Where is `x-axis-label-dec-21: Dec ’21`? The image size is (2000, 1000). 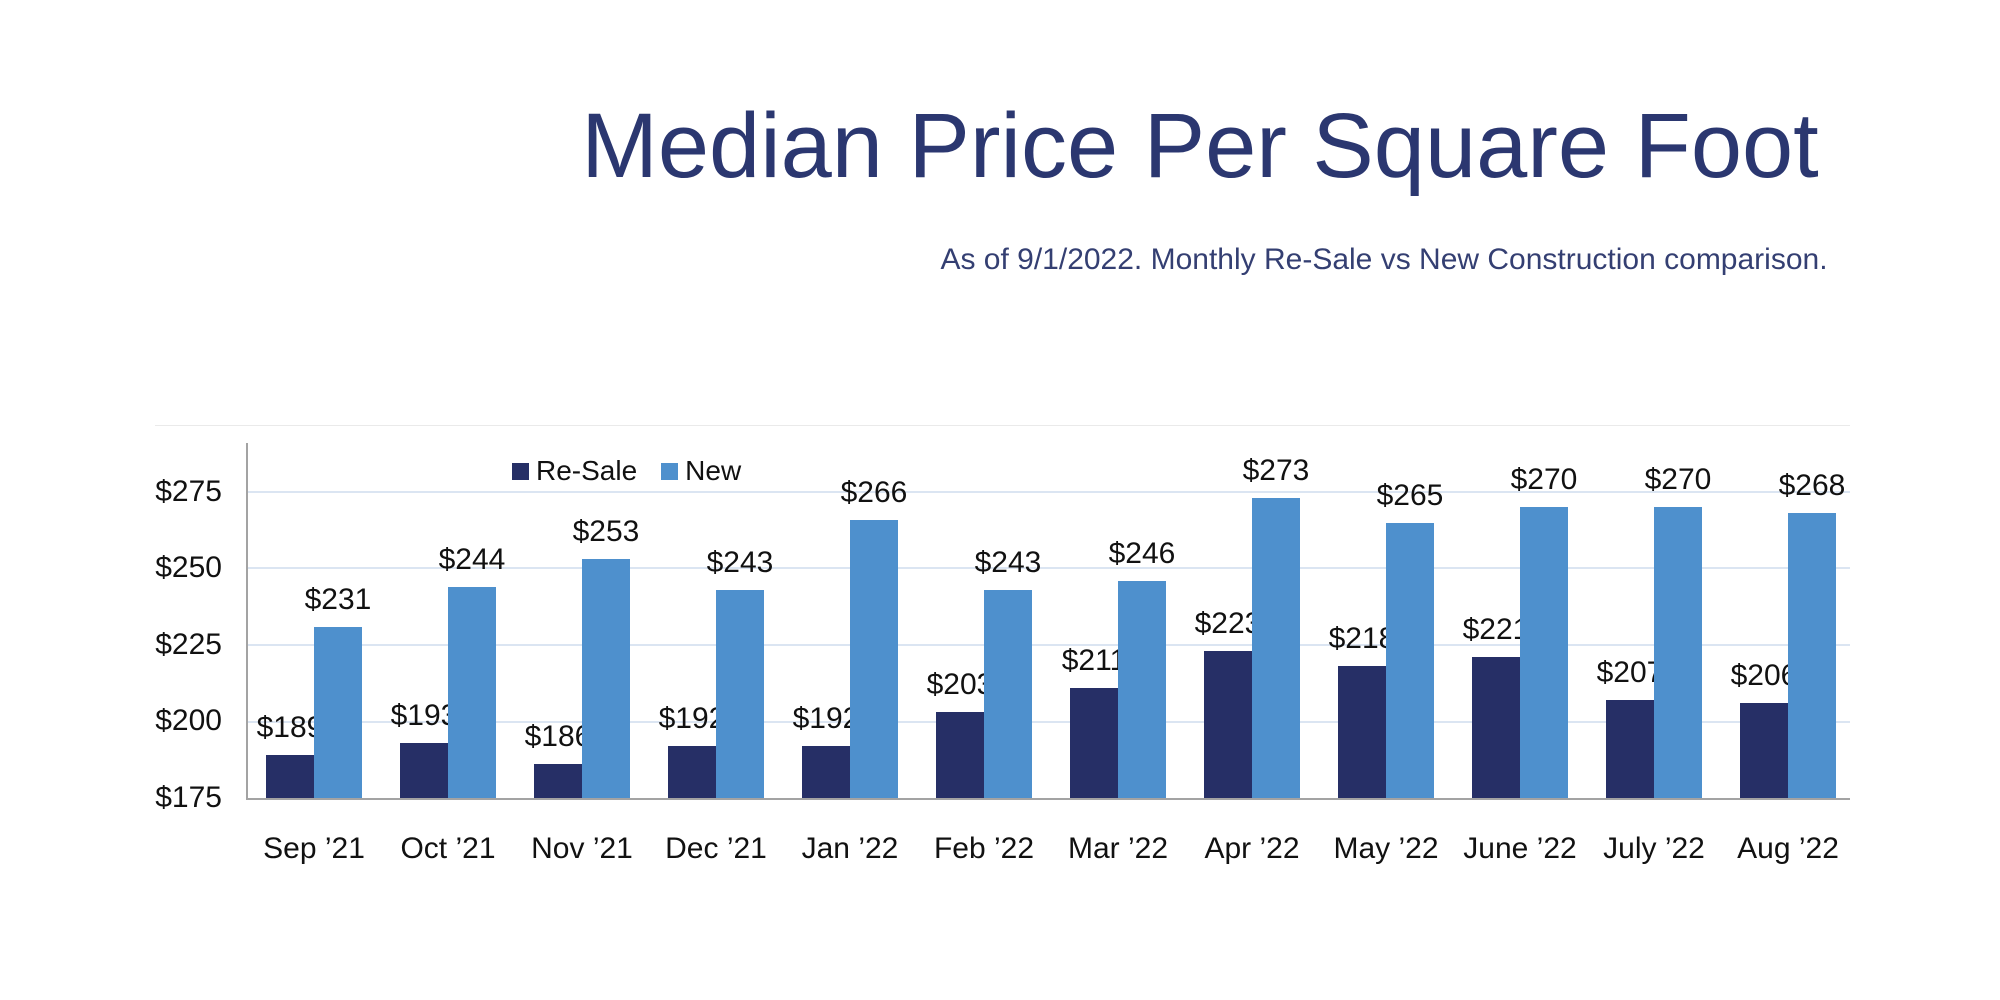
x-axis-label-dec-21: Dec ’21 is located at coordinates (716, 848).